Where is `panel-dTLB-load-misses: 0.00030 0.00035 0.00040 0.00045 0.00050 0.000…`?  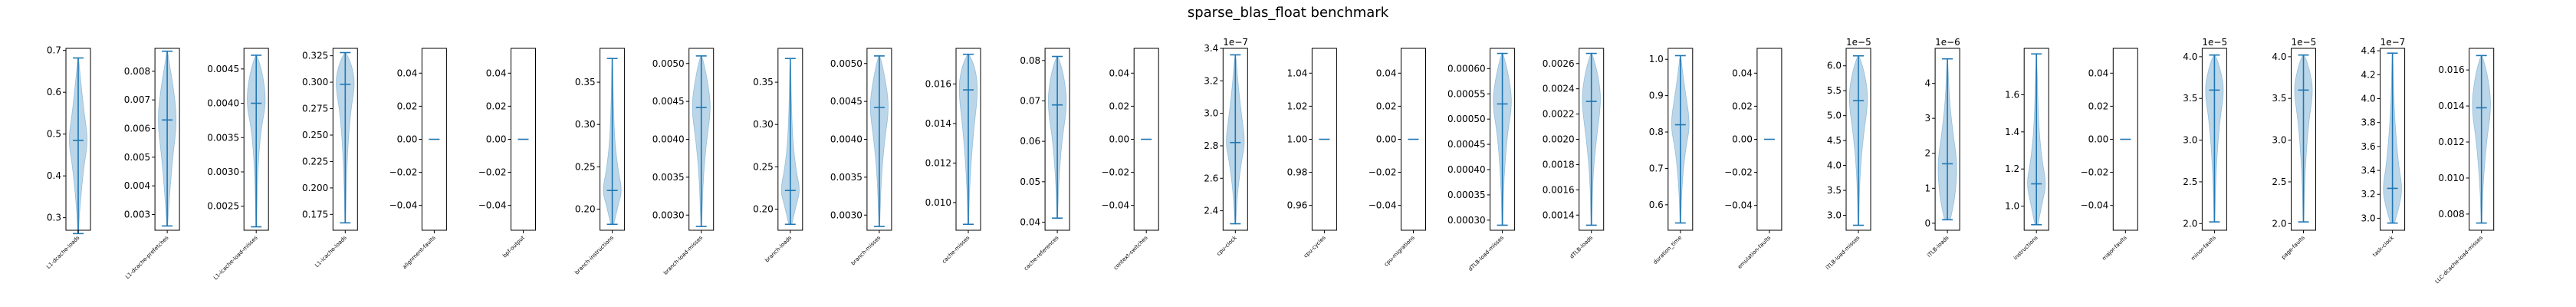
panel-dTLB-load-misses: 0.00030 0.00035 0.00040 0.00045 0.00050 0.000… is located at coordinates (1481, 160).